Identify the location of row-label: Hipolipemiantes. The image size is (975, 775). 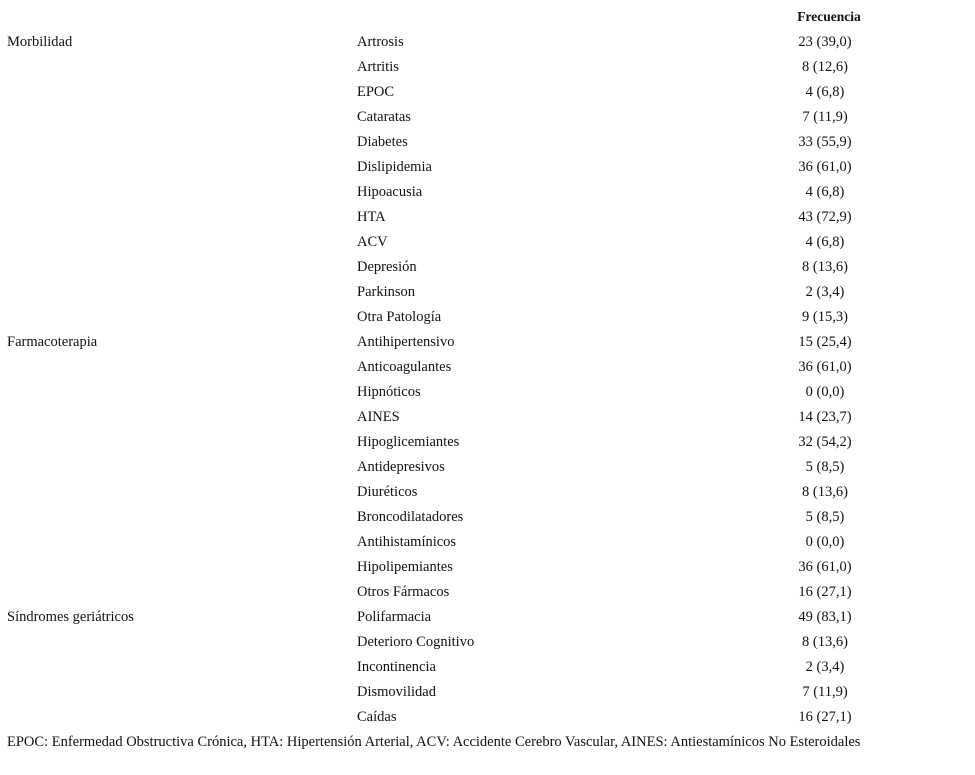
(405, 567).